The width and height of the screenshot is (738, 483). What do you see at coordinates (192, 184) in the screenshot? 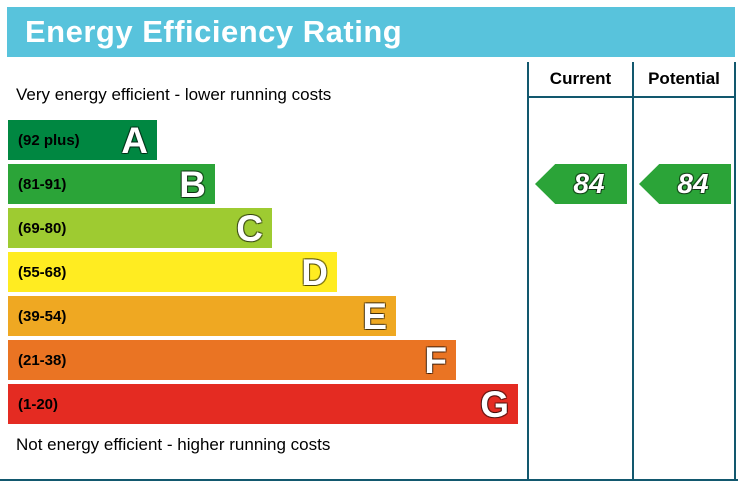
I see `band-b-letter: B` at bounding box center [192, 184].